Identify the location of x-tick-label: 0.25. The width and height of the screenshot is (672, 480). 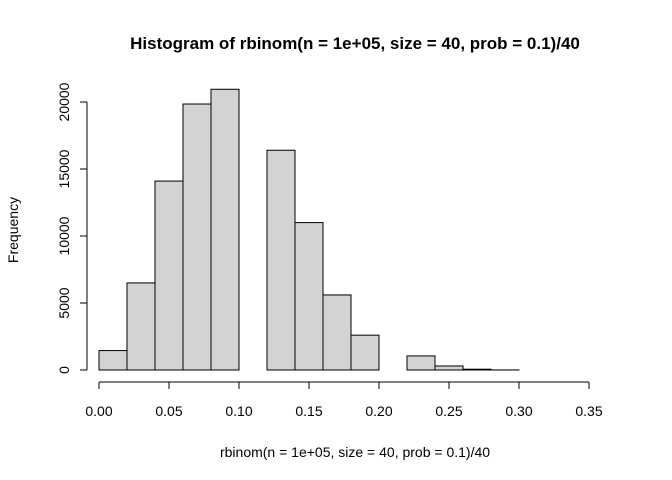
(448, 411).